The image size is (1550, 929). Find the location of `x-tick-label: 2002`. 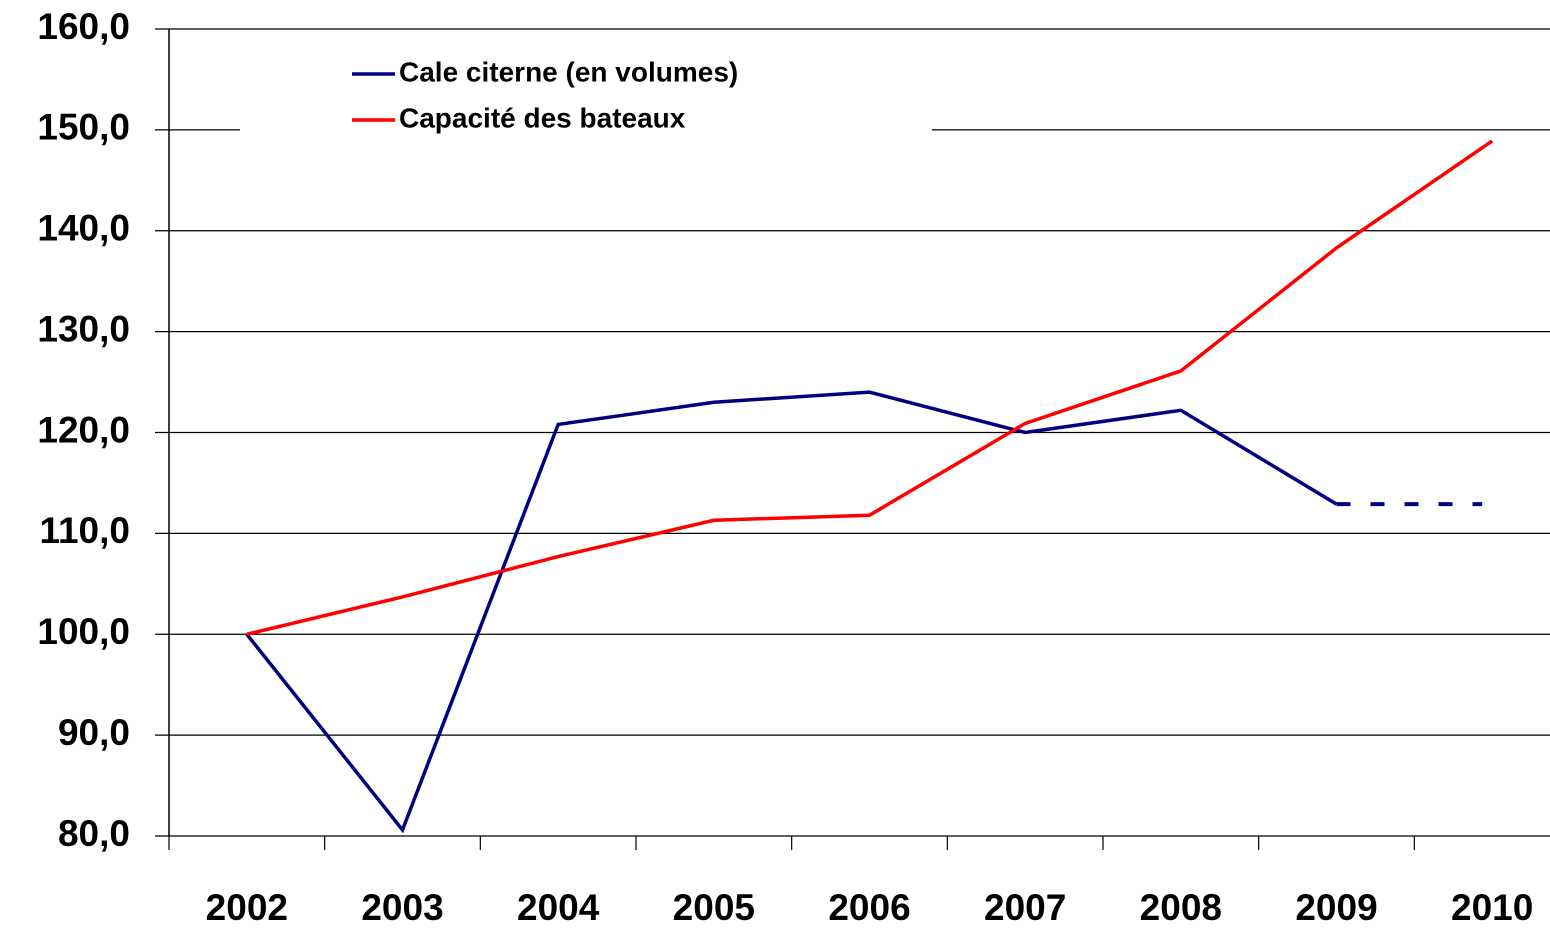

x-tick-label: 2002 is located at coordinates (247, 907).